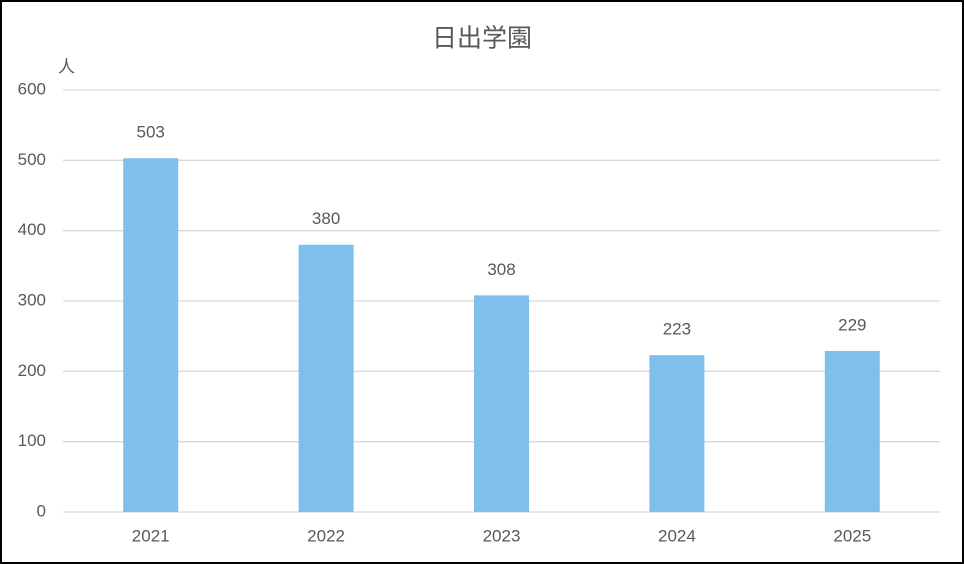 The image size is (964, 564). Describe the element at coordinates (32, 299) in the screenshot. I see `y-tick-label: 300` at that location.